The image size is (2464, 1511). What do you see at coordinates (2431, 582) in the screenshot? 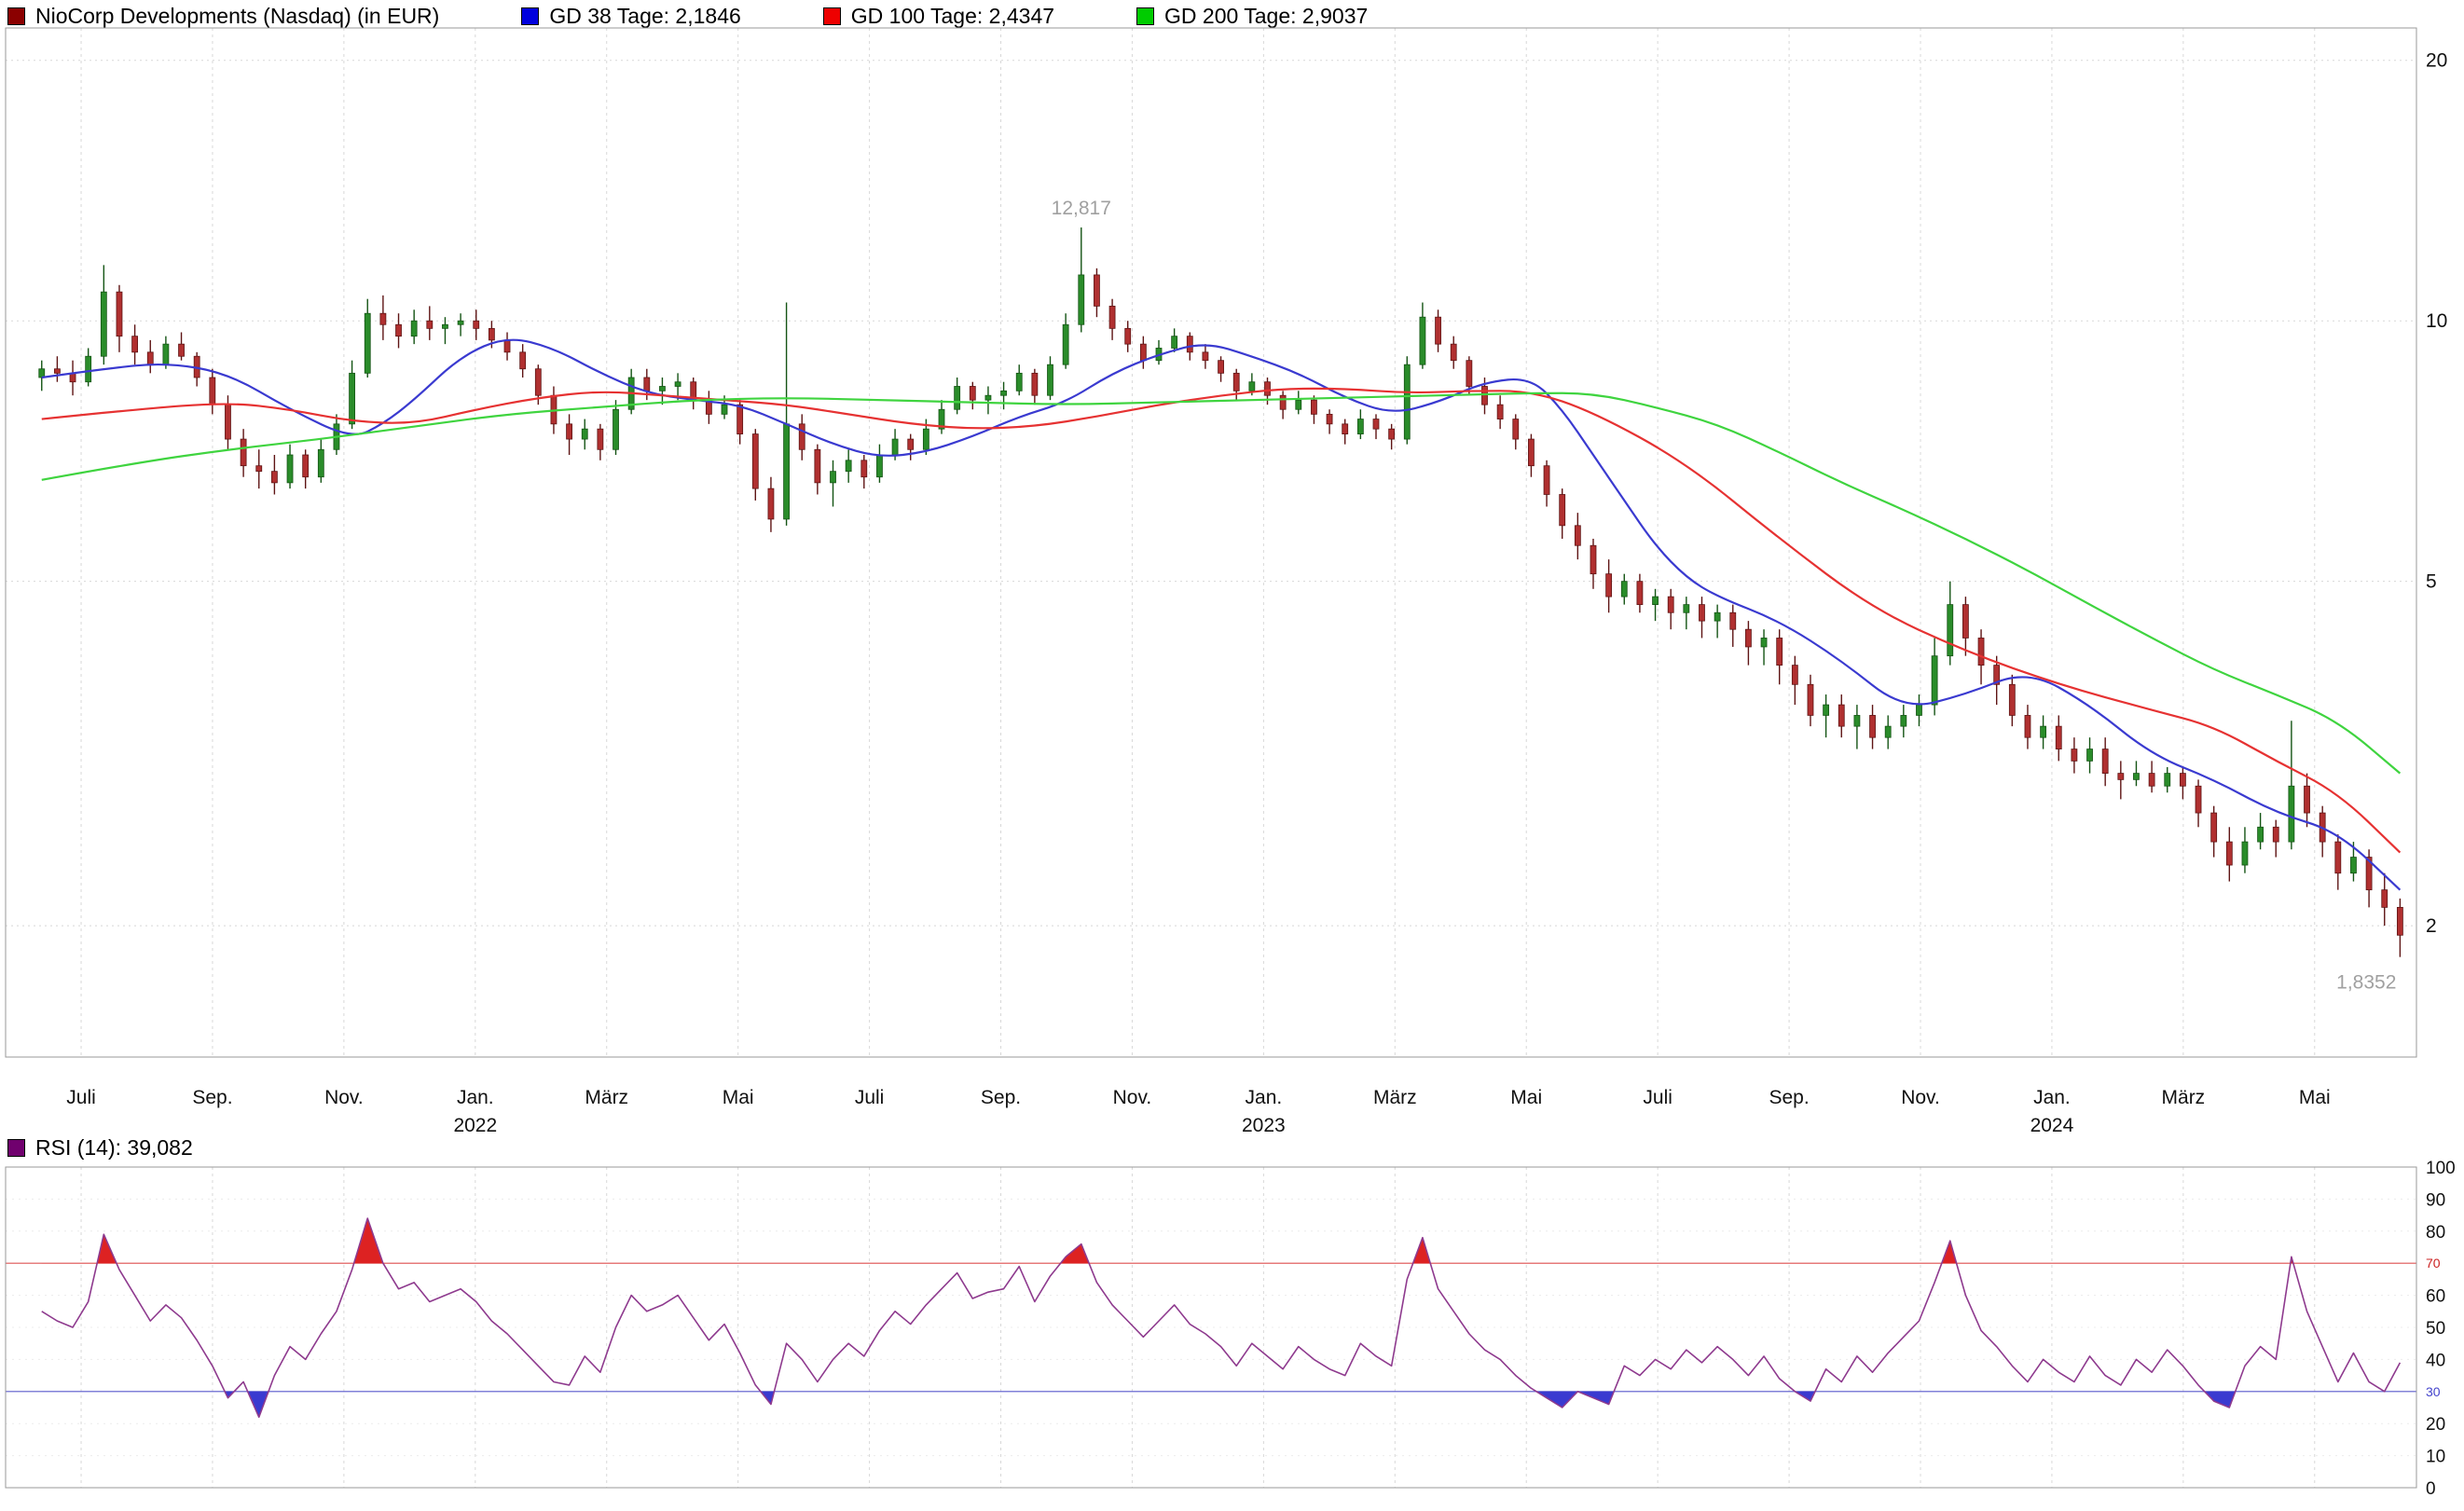
I see `svg-text: 5` at bounding box center [2431, 582].